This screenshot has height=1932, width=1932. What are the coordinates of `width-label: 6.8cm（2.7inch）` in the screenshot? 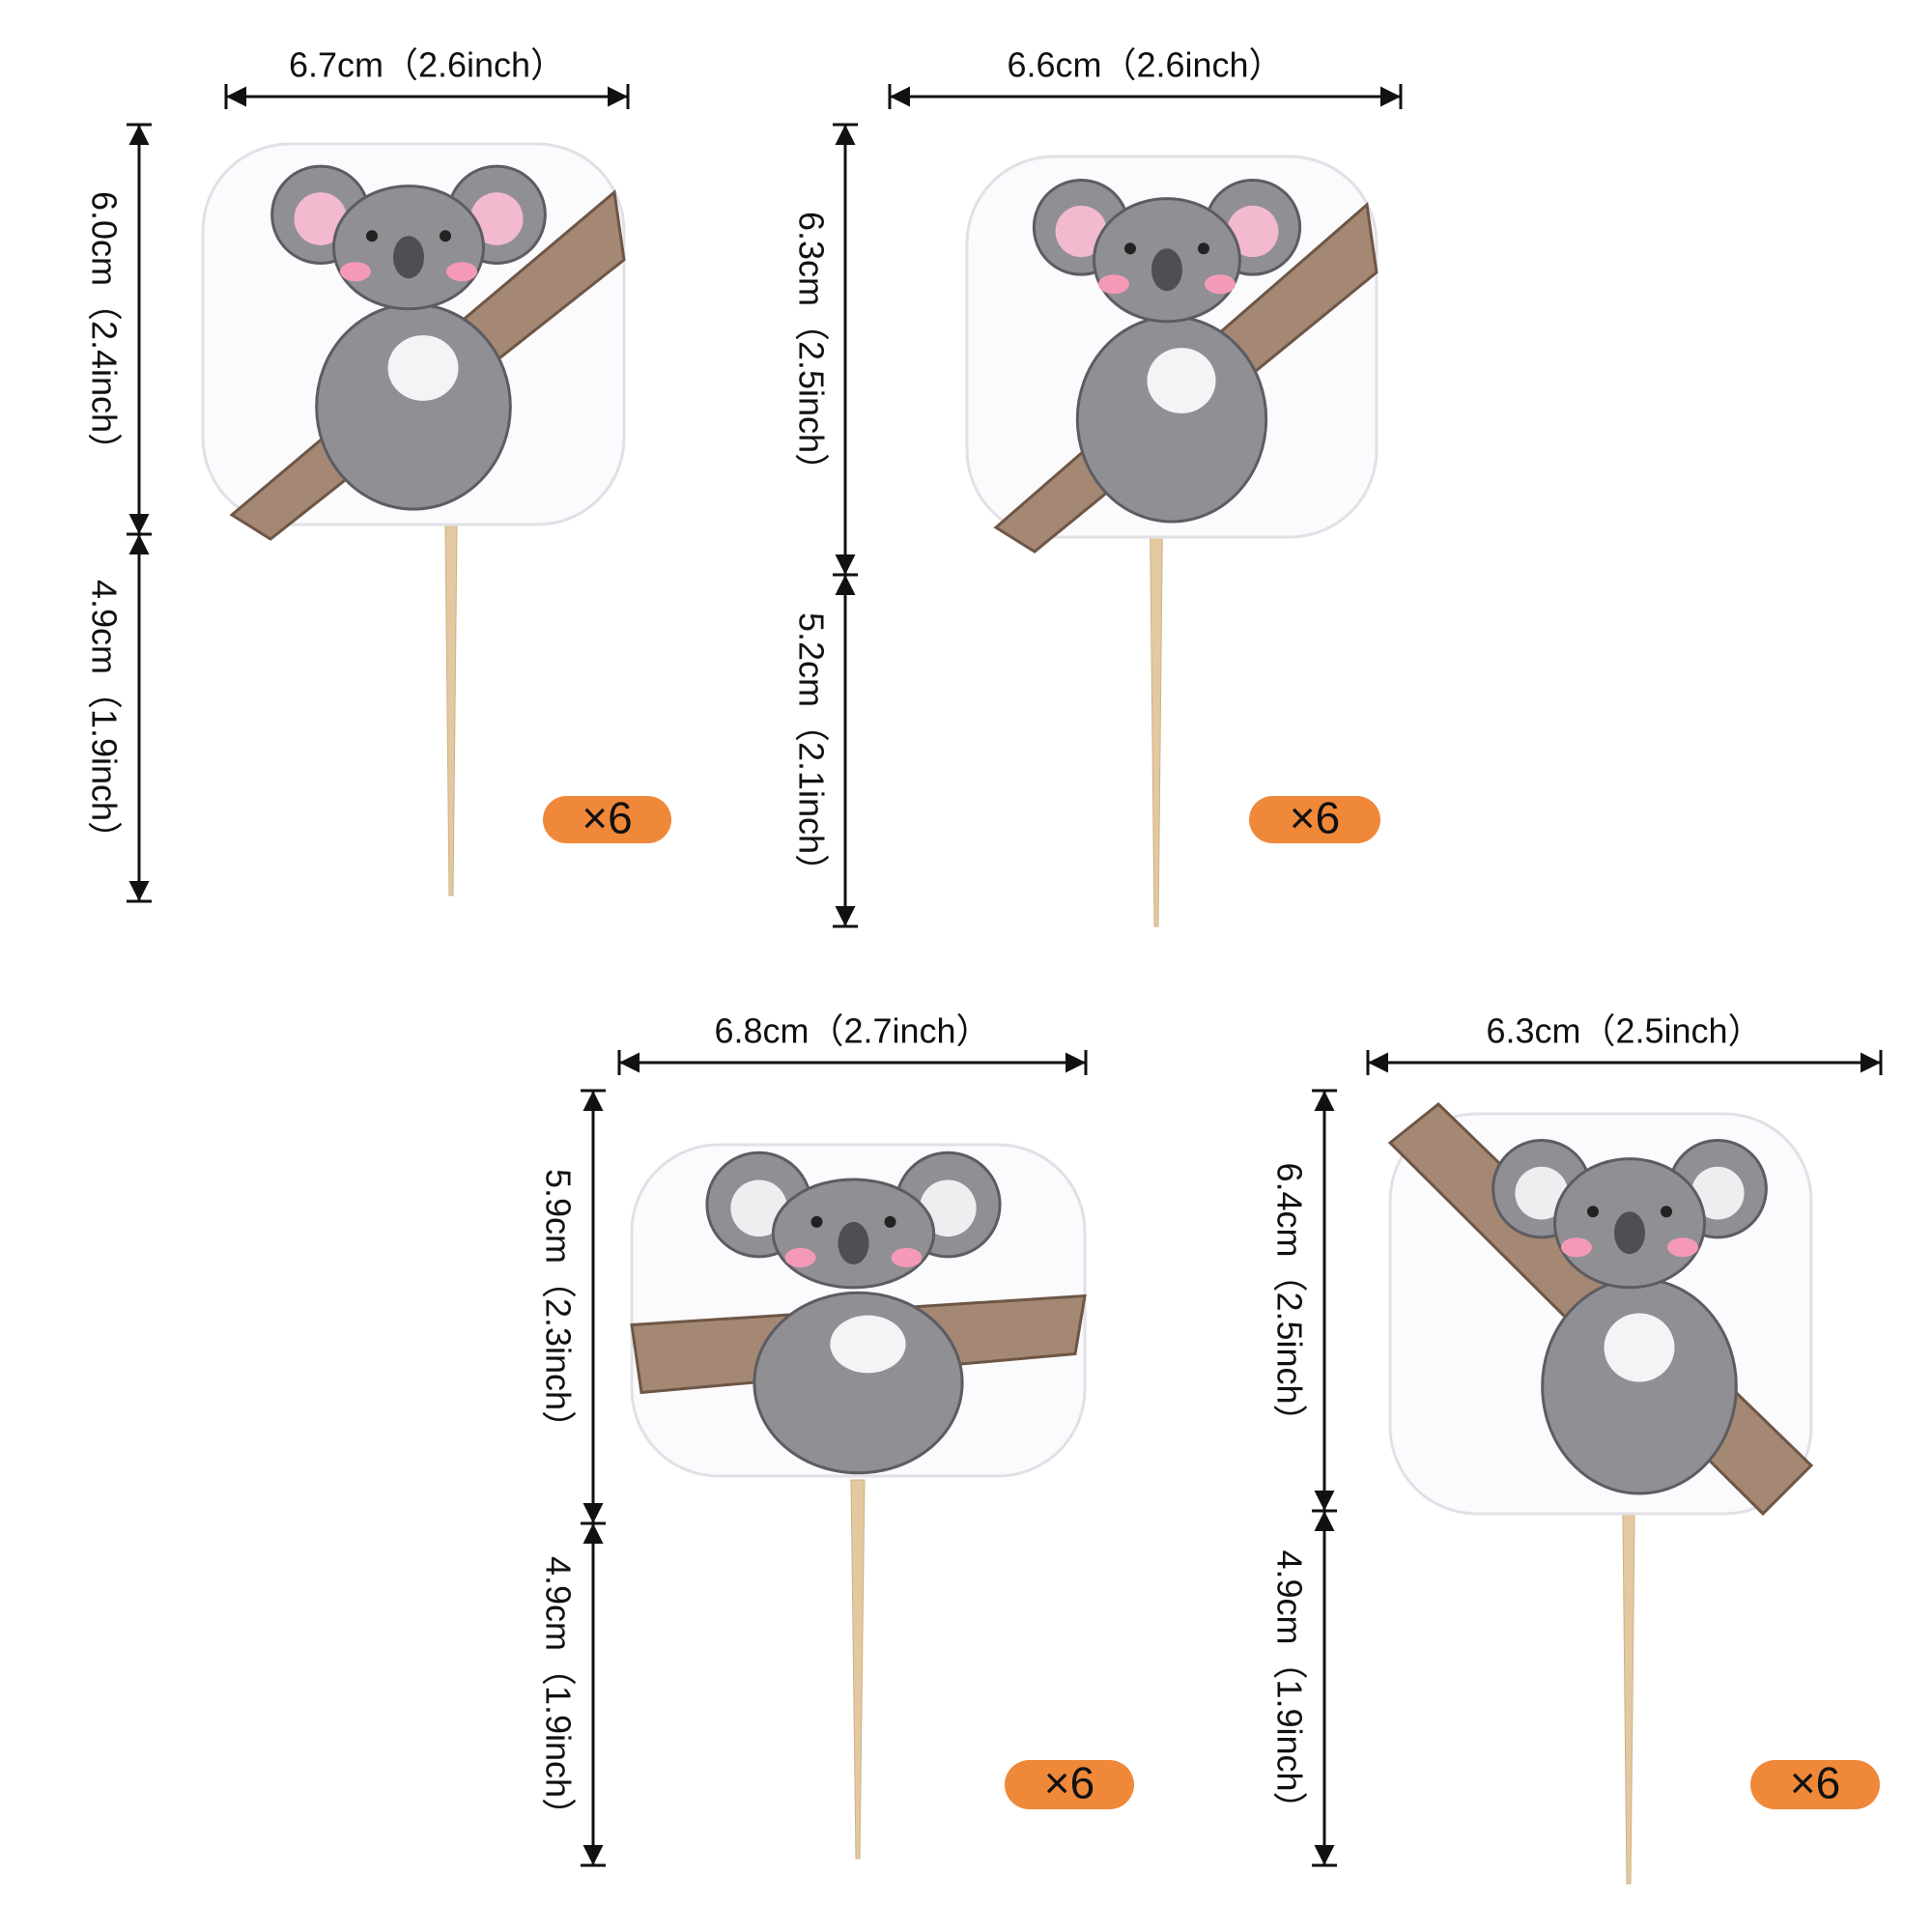 It's located at (852, 1031).